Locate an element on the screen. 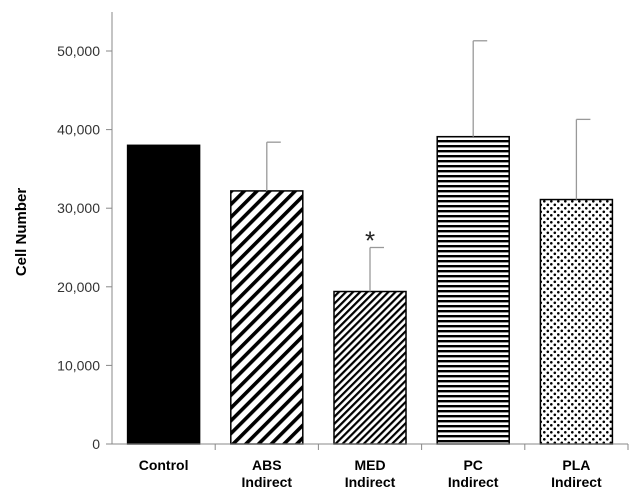 The height and width of the screenshot is (492, 634). x-category-label: PC is located at coordinates (472, 465).